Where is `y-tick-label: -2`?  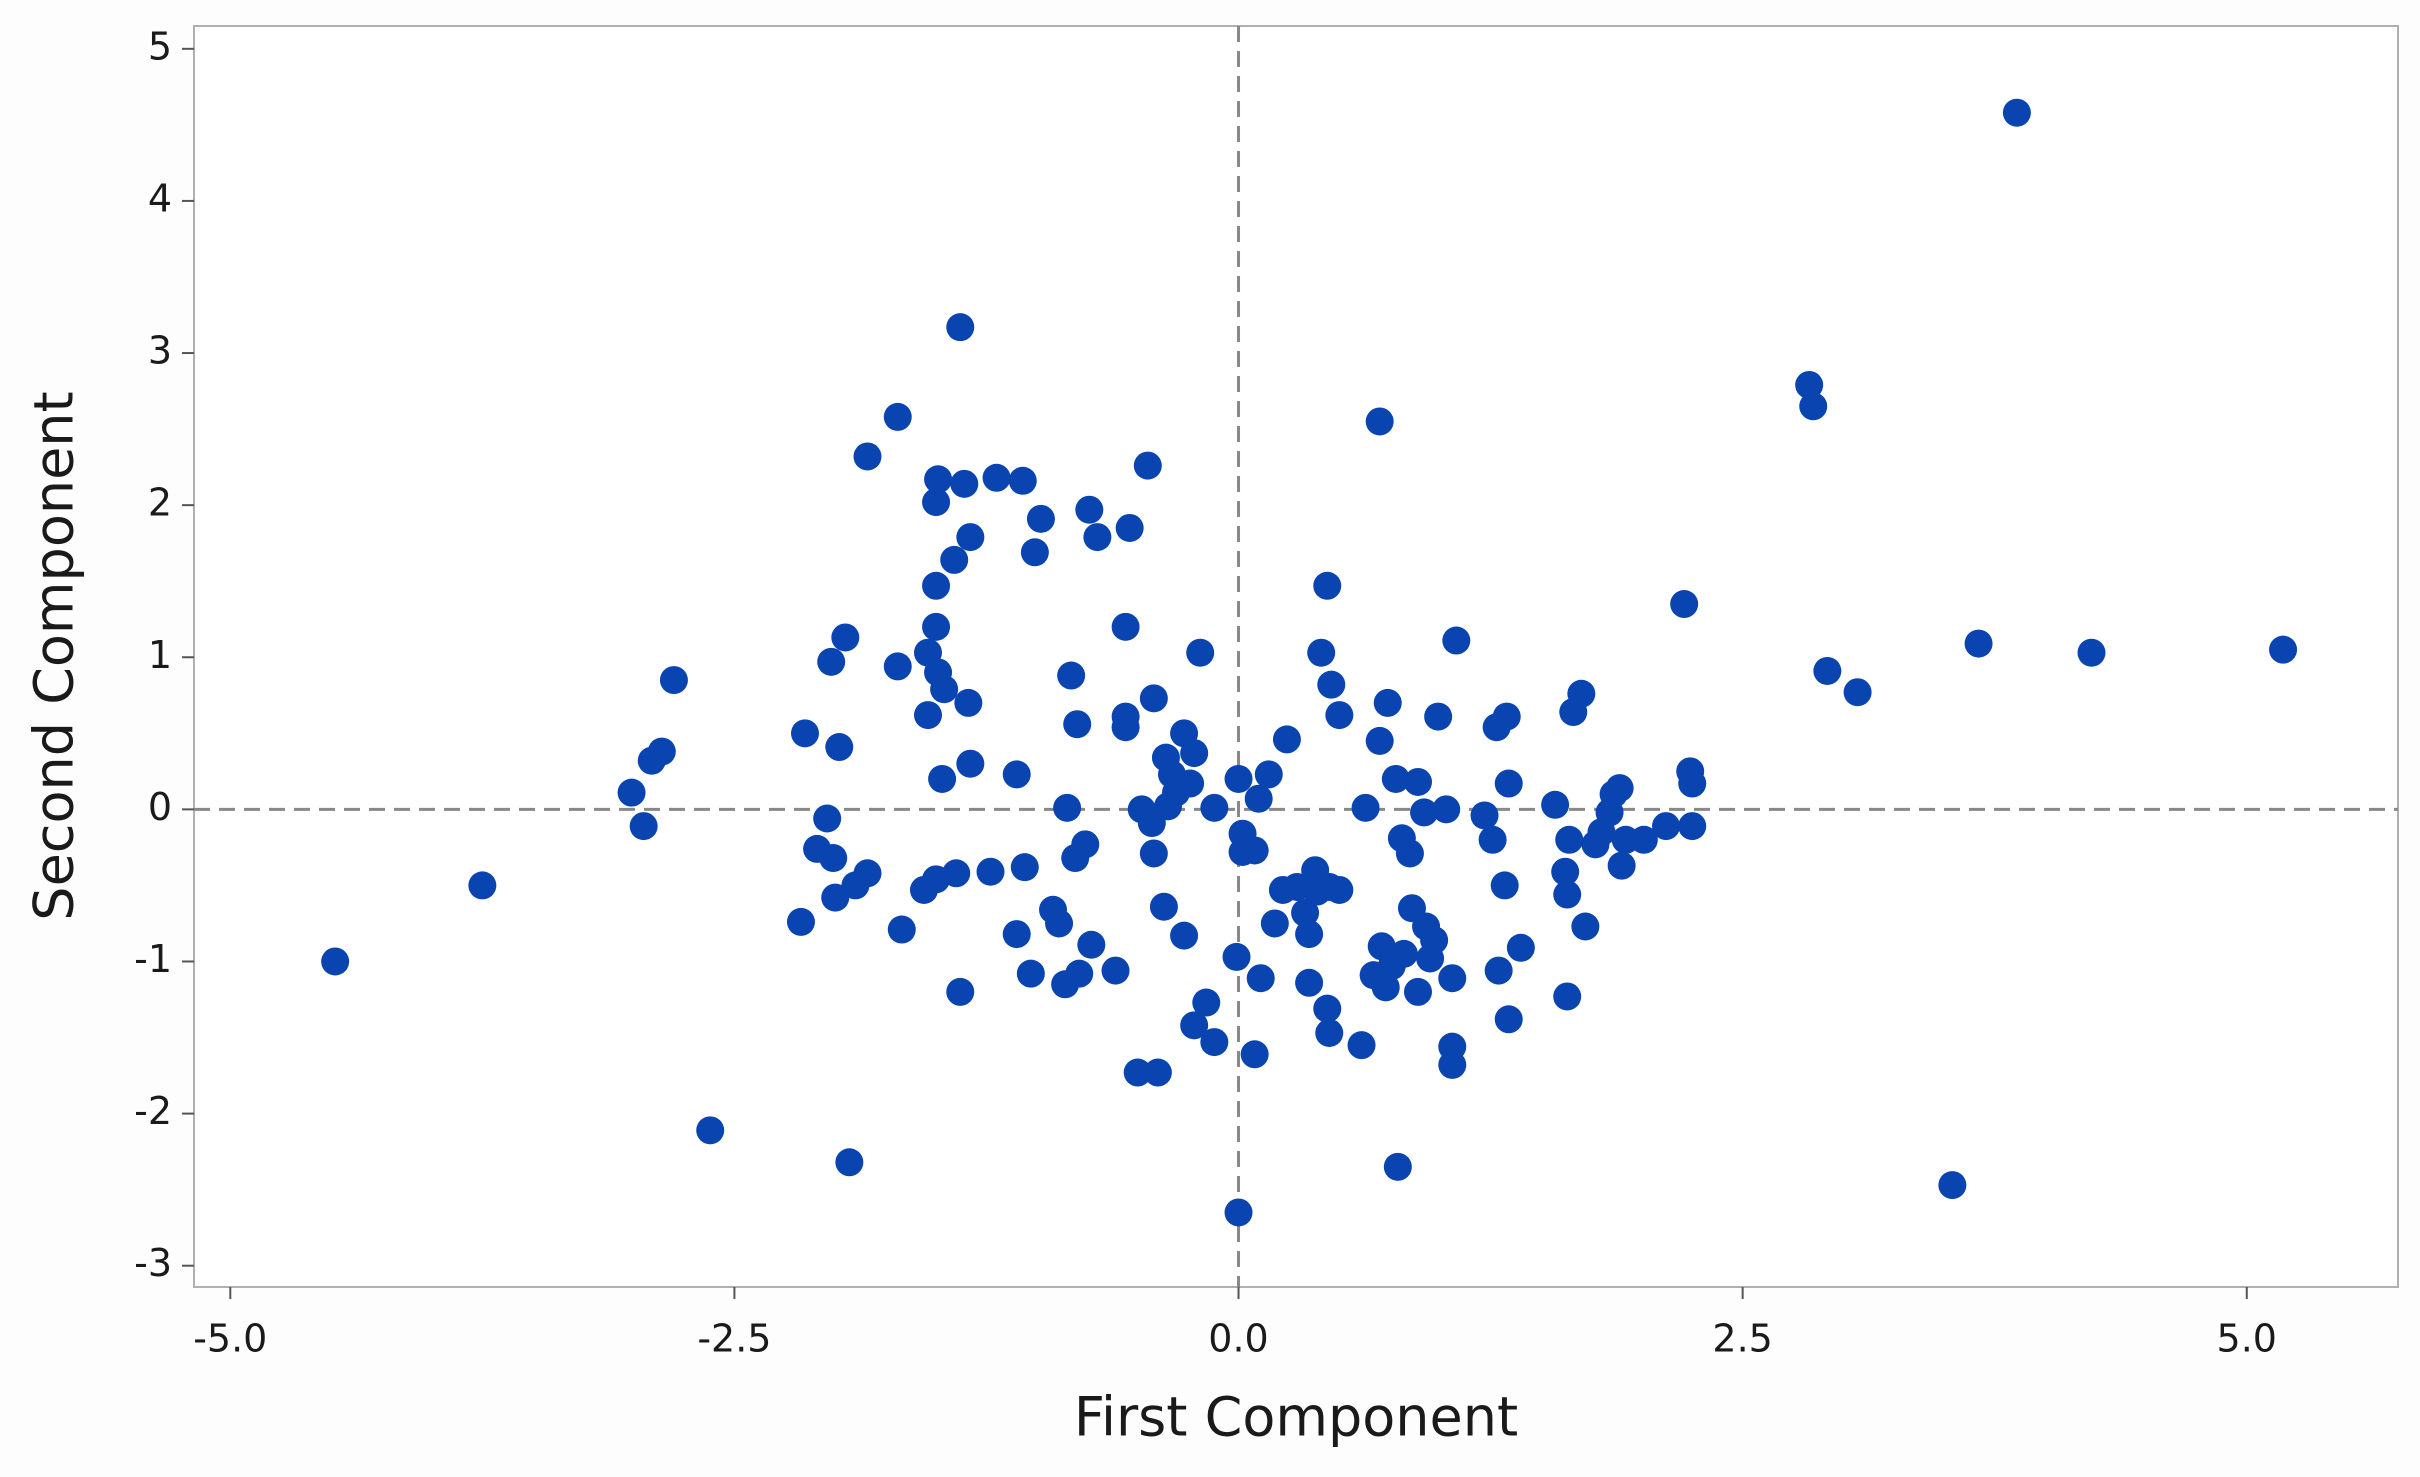
y-tick-label: -2 is located at coordinates (153, 1111).